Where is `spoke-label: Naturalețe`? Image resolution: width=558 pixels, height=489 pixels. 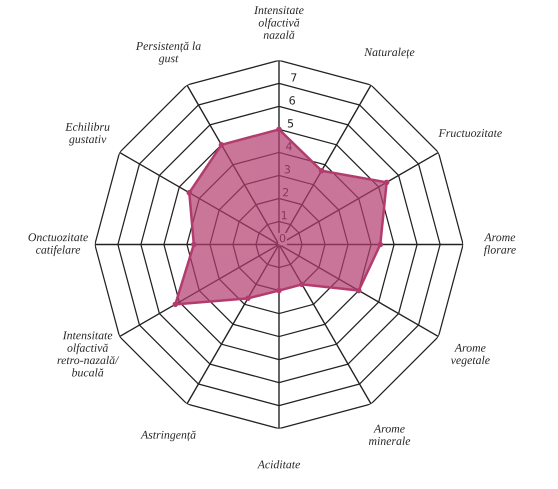 spoke-label: Naturalețe is located at coordinates (389, 53).